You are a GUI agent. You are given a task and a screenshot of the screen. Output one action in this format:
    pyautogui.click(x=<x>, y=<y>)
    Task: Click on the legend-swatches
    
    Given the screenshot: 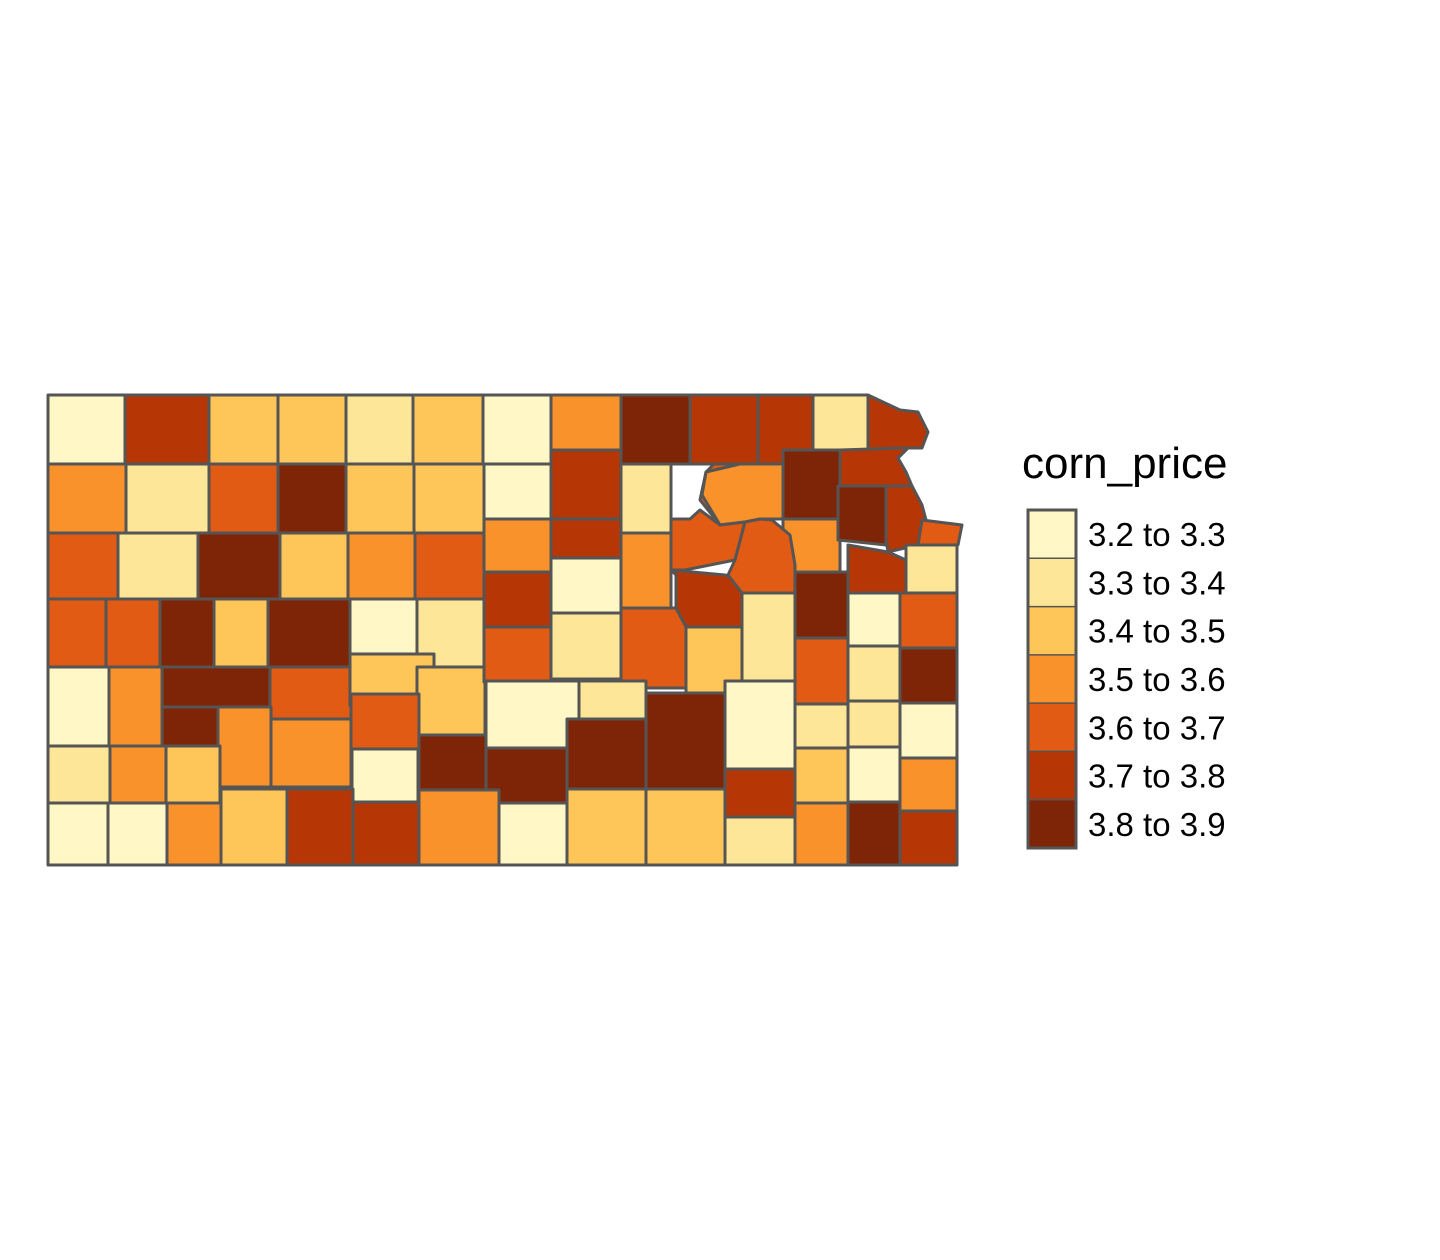 What is the action you would take?
    pyautogui.click(x=1052, y=679)
    